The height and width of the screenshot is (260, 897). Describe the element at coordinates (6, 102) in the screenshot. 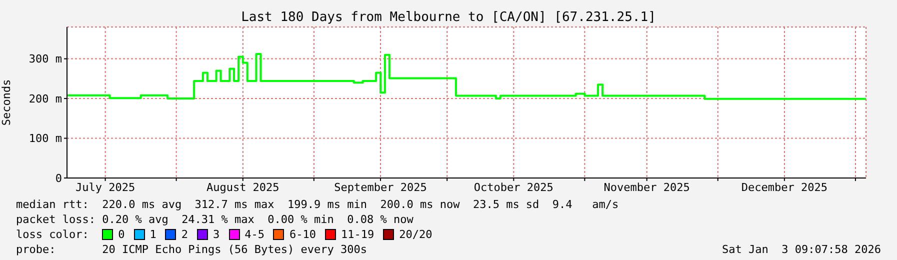

I see `y-axis-title: Seconds` at that location.